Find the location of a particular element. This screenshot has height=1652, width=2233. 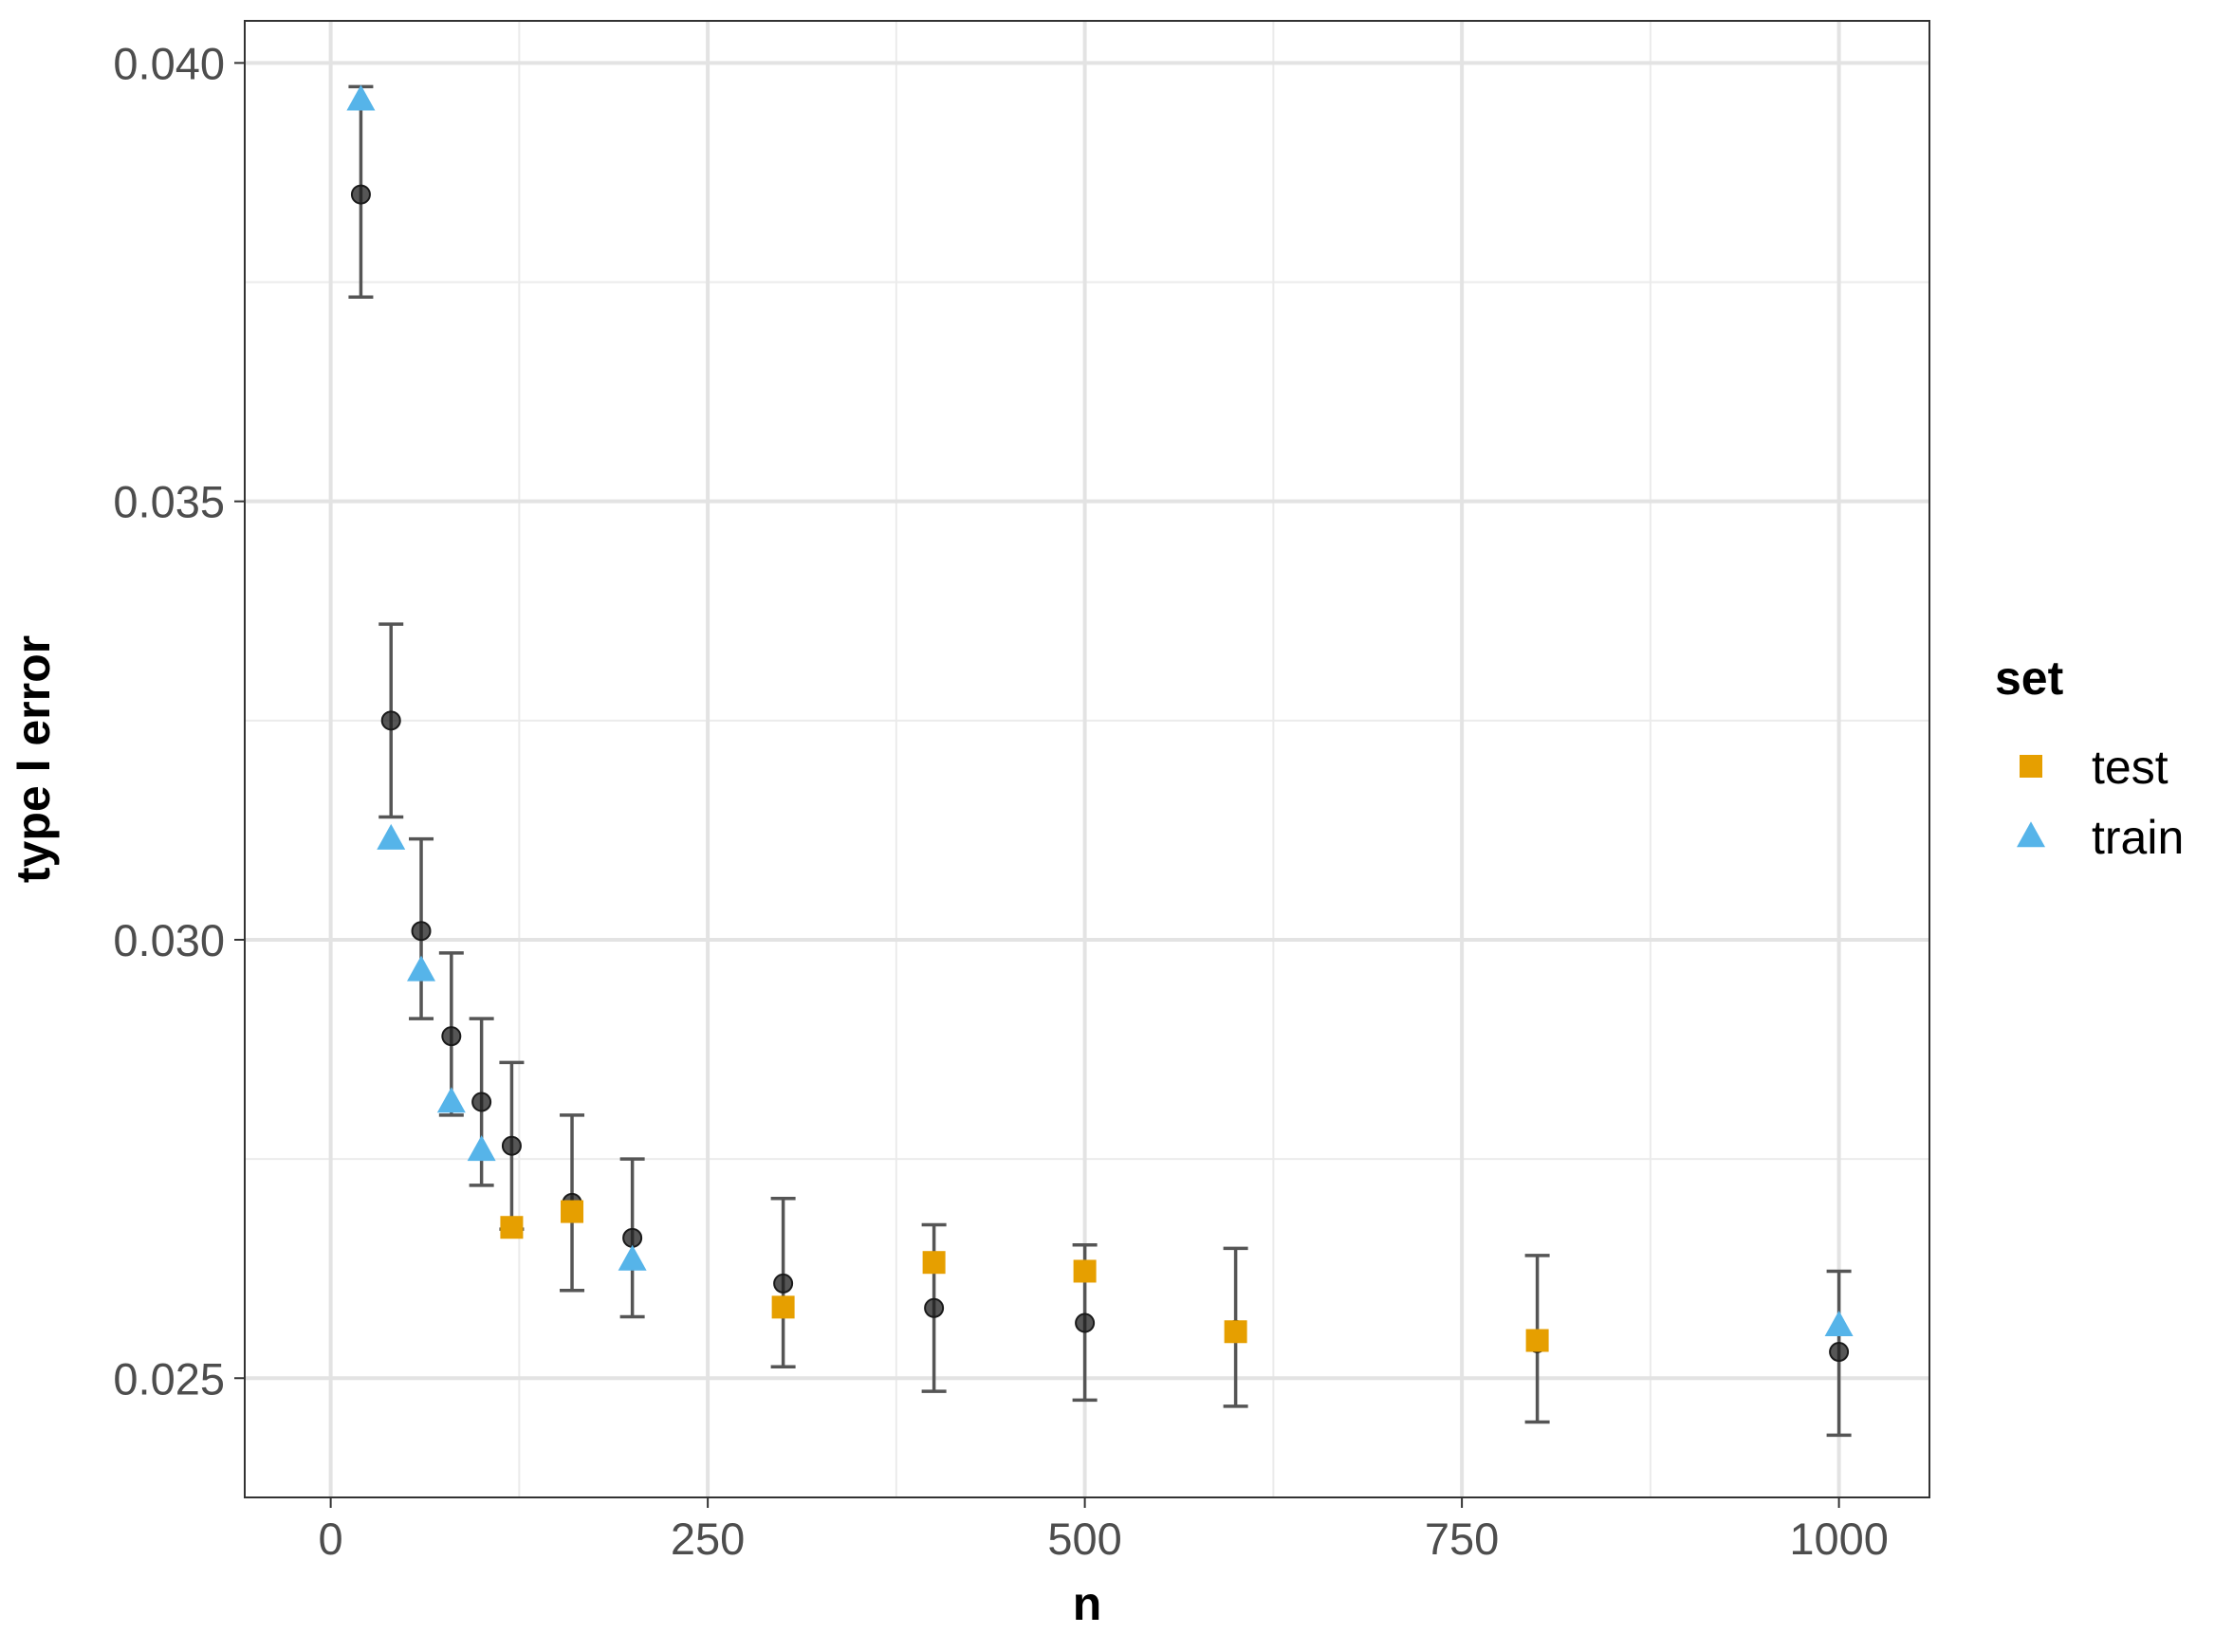

x-tick-label: 750 is located at coordinates (1462, 1539).